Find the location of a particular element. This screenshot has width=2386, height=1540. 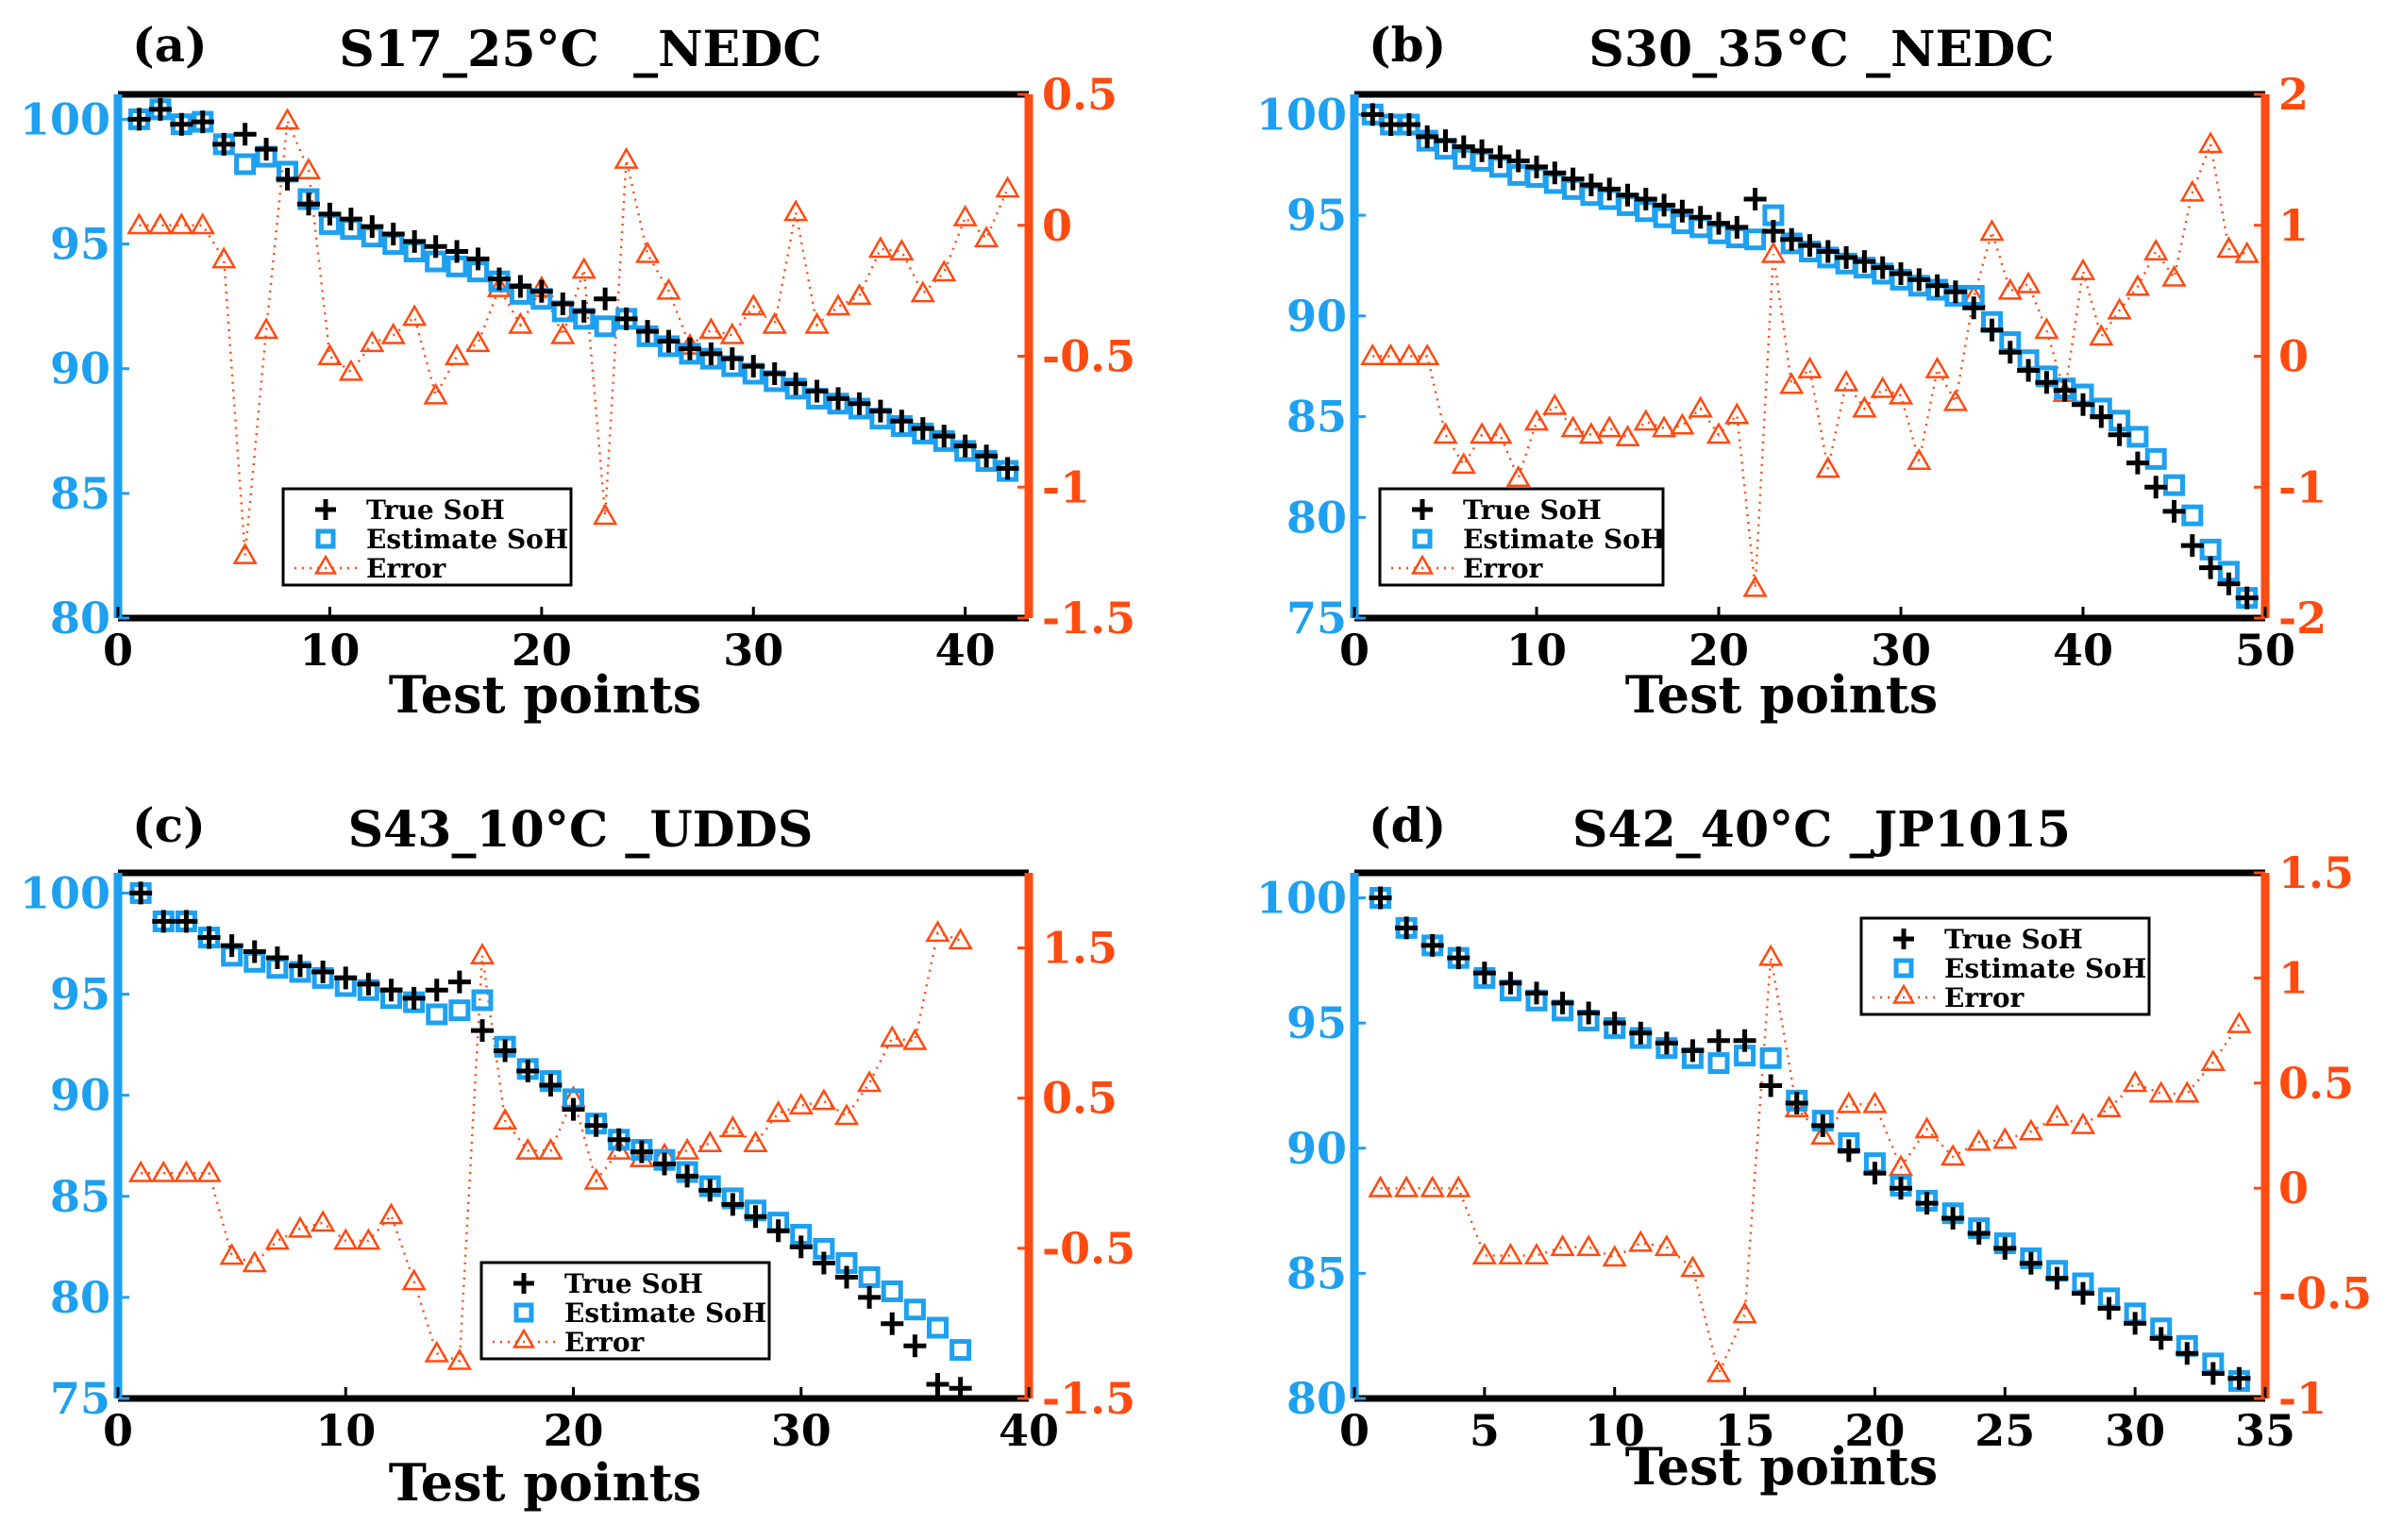

left-y-tick-label: 95 is located at coordinates (1317, 215).